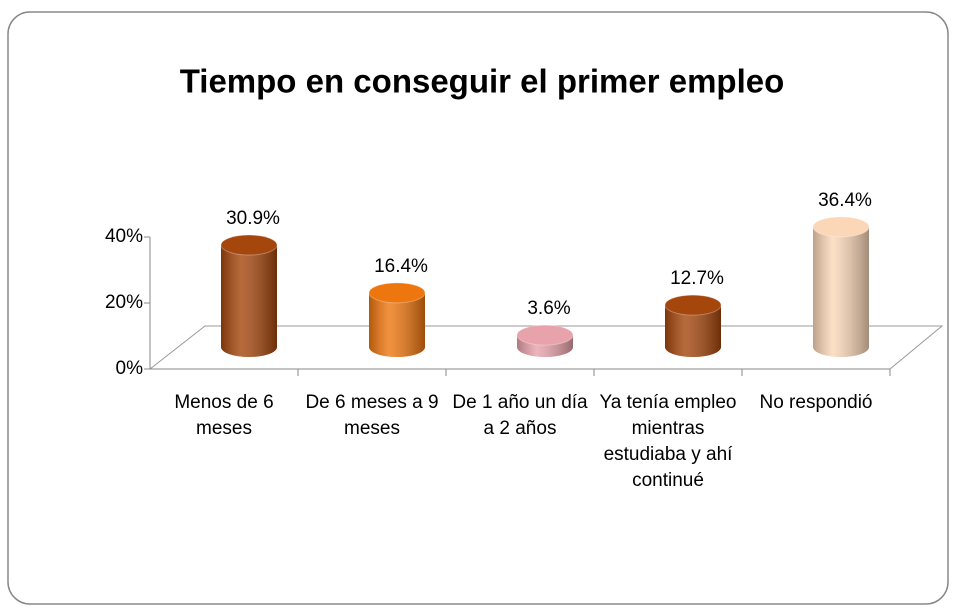  I want to click on x-tick-label: De 1 año un día a 2 años, so click(520, 415).